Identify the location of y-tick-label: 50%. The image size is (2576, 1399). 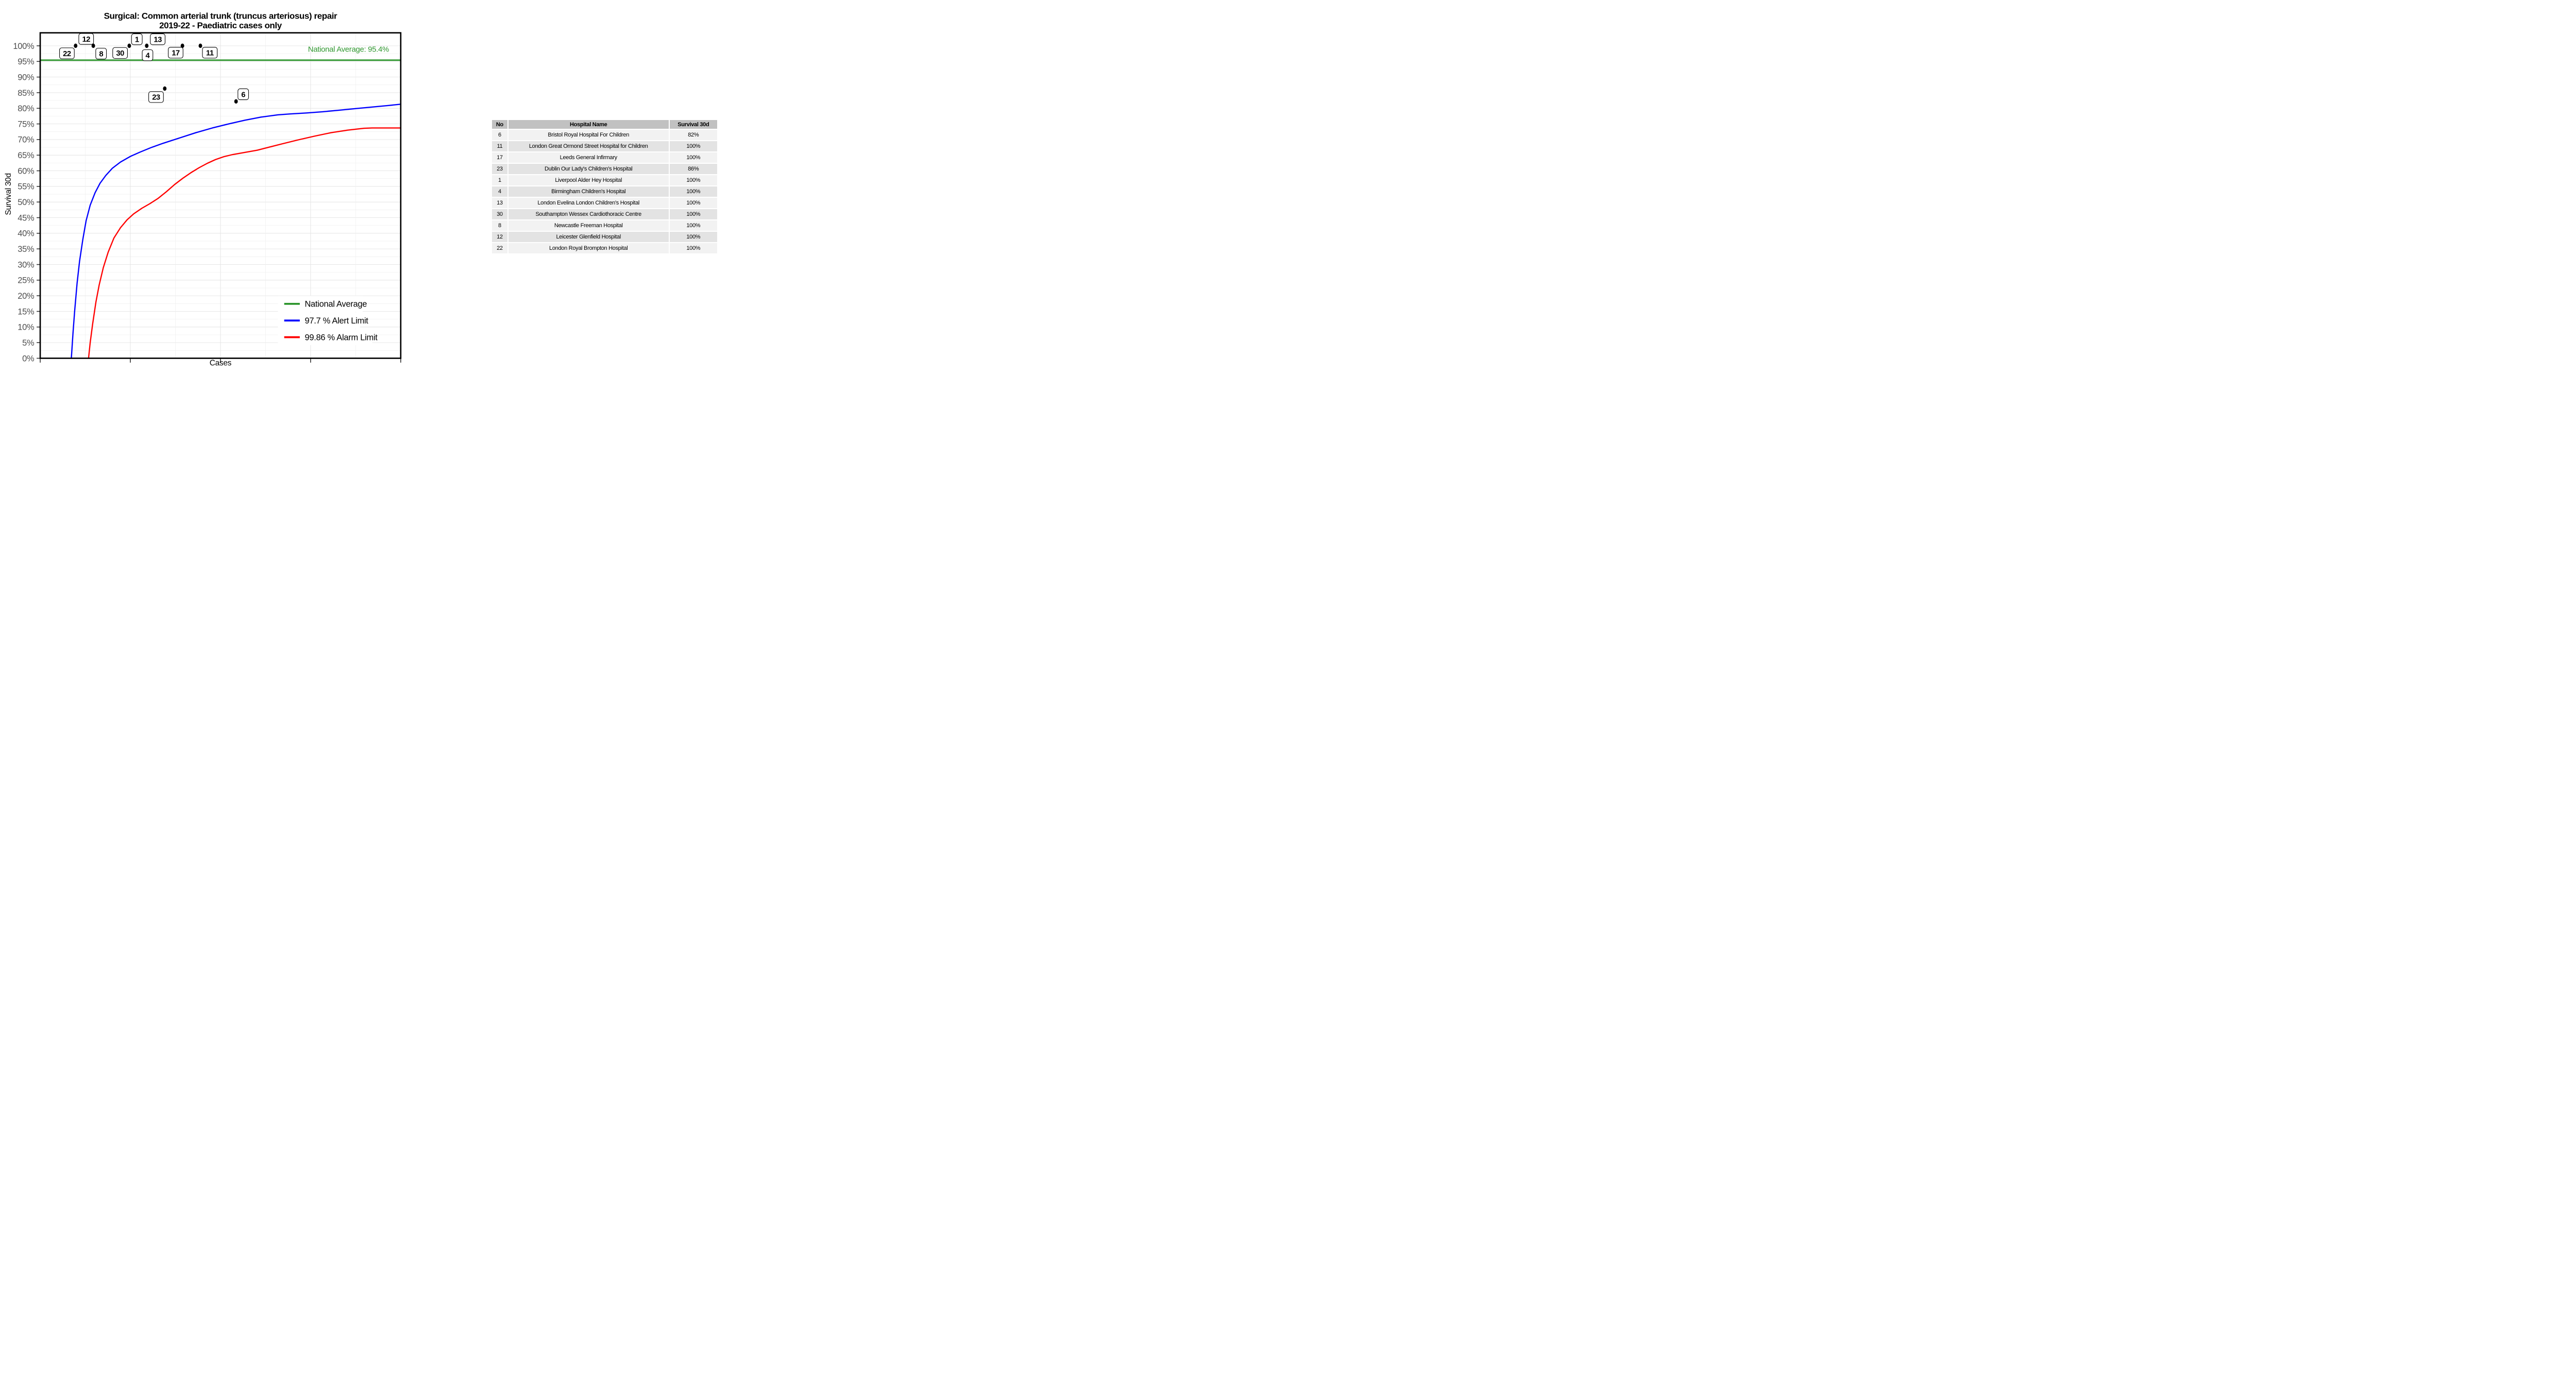
(26, 202).